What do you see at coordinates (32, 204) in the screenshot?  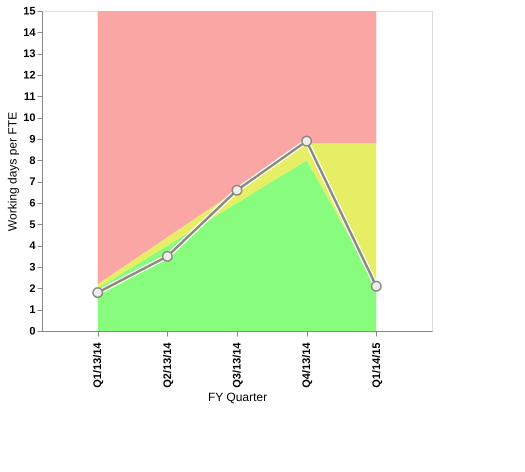 I see `y-tick-label: 6` at bounding box center [32, 204].